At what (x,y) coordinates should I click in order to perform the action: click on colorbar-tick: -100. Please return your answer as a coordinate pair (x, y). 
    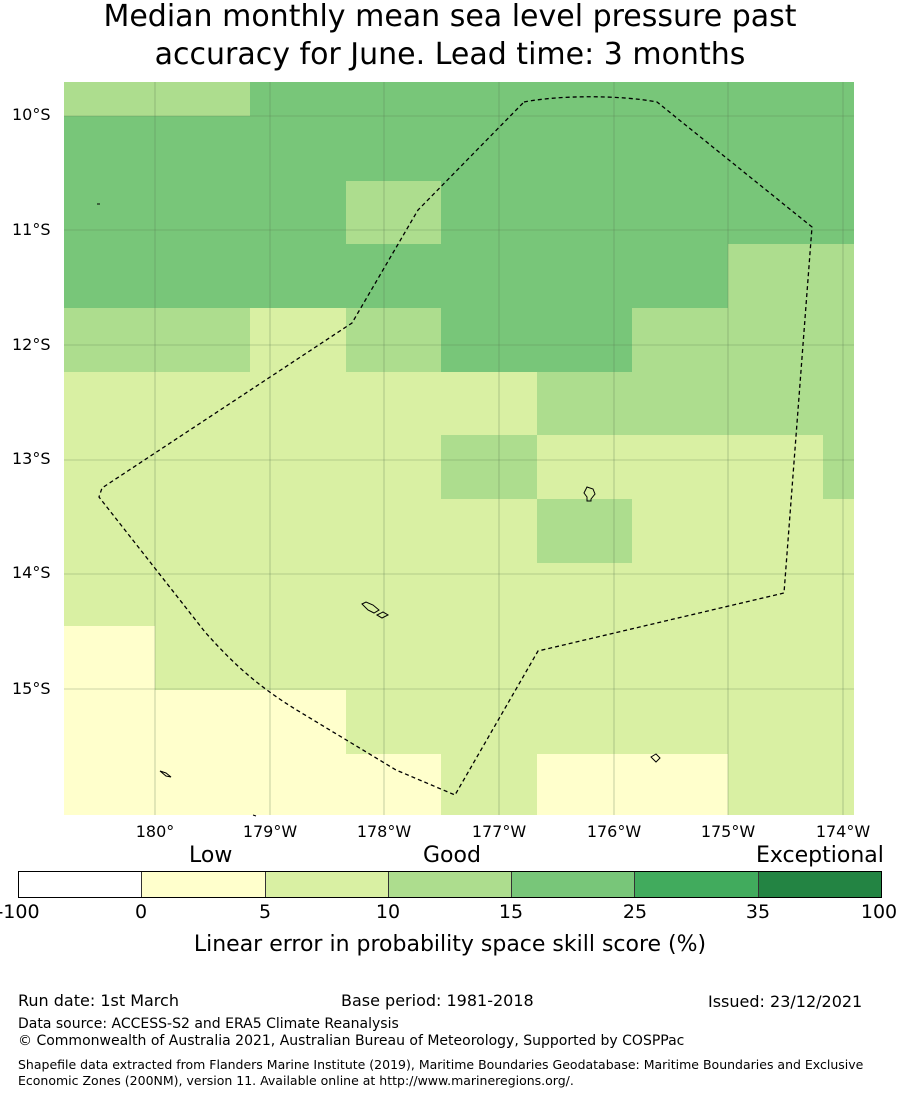
    Looking at the image, I should click on (20, 912).